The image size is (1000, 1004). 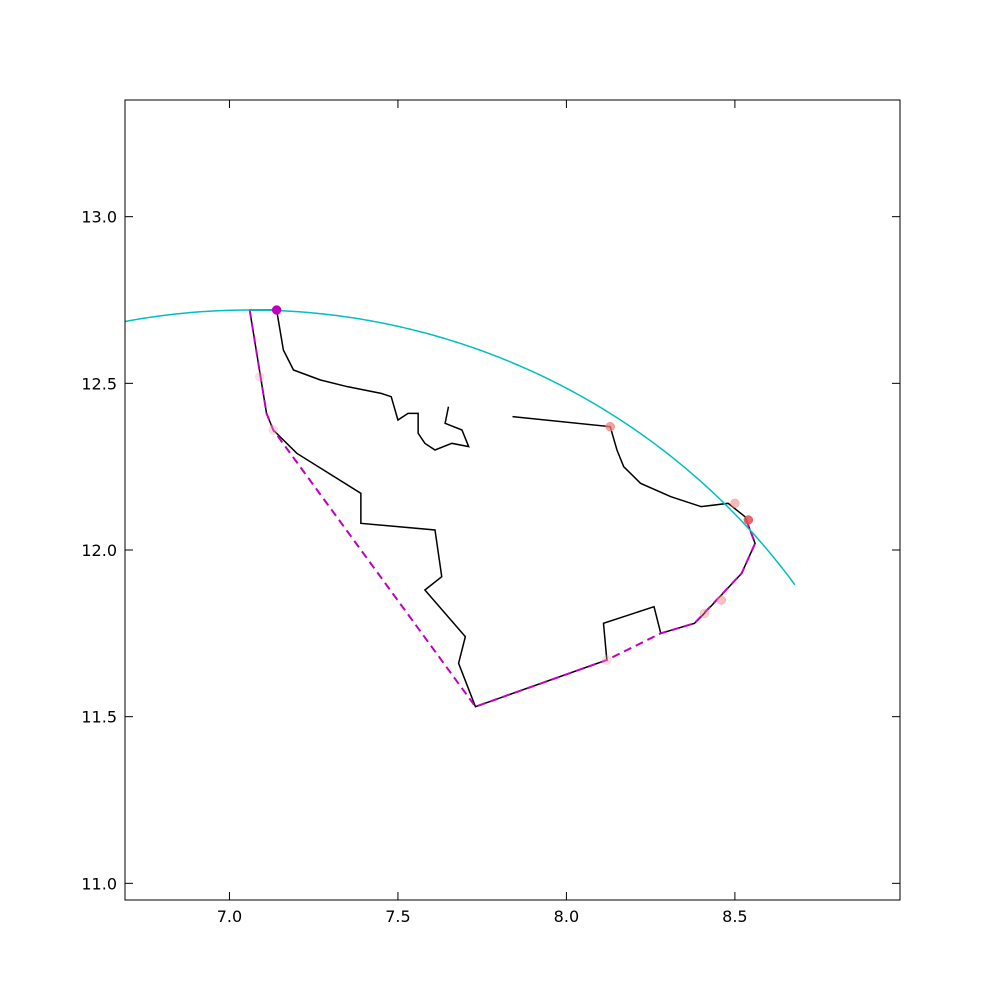 What do you see at coordinates (229, 916) in the screenshot?
I see `x-tick-label: 7.0` at bounding box center [229, 916].